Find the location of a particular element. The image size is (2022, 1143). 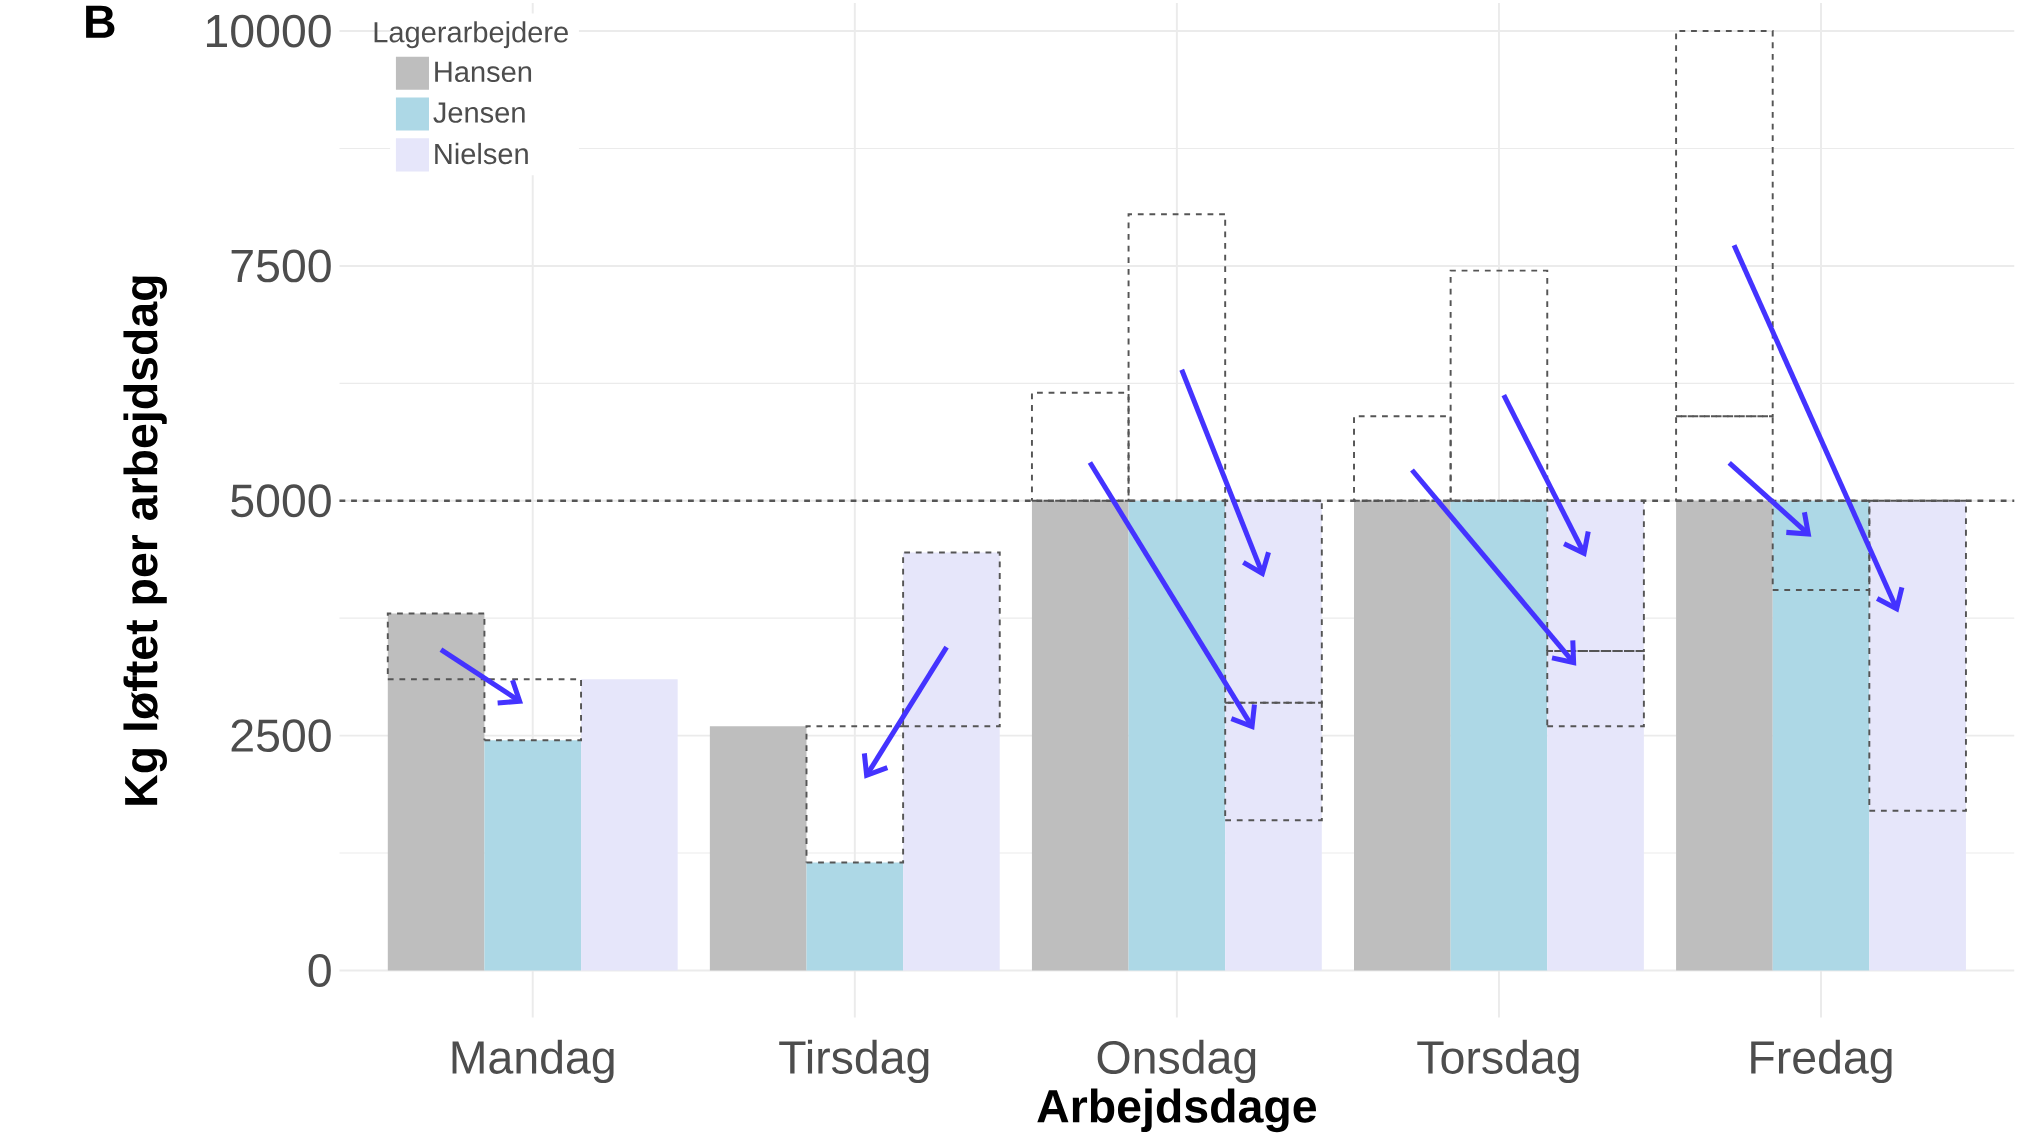

y-tick-label: 7500 is located at coordinates (281, 266).